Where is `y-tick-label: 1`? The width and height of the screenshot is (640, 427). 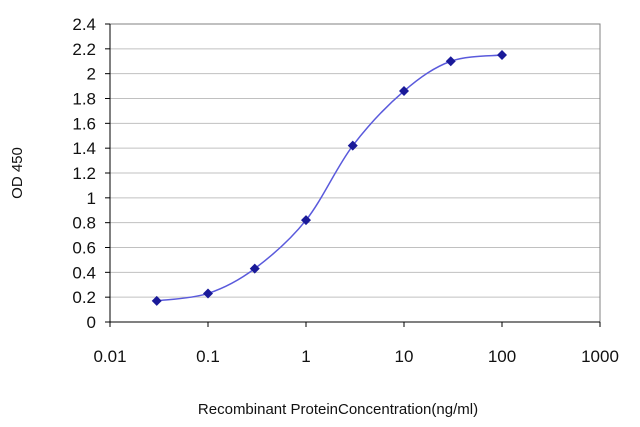 y-tick-label: 1 is located at coordinates (91, 198).